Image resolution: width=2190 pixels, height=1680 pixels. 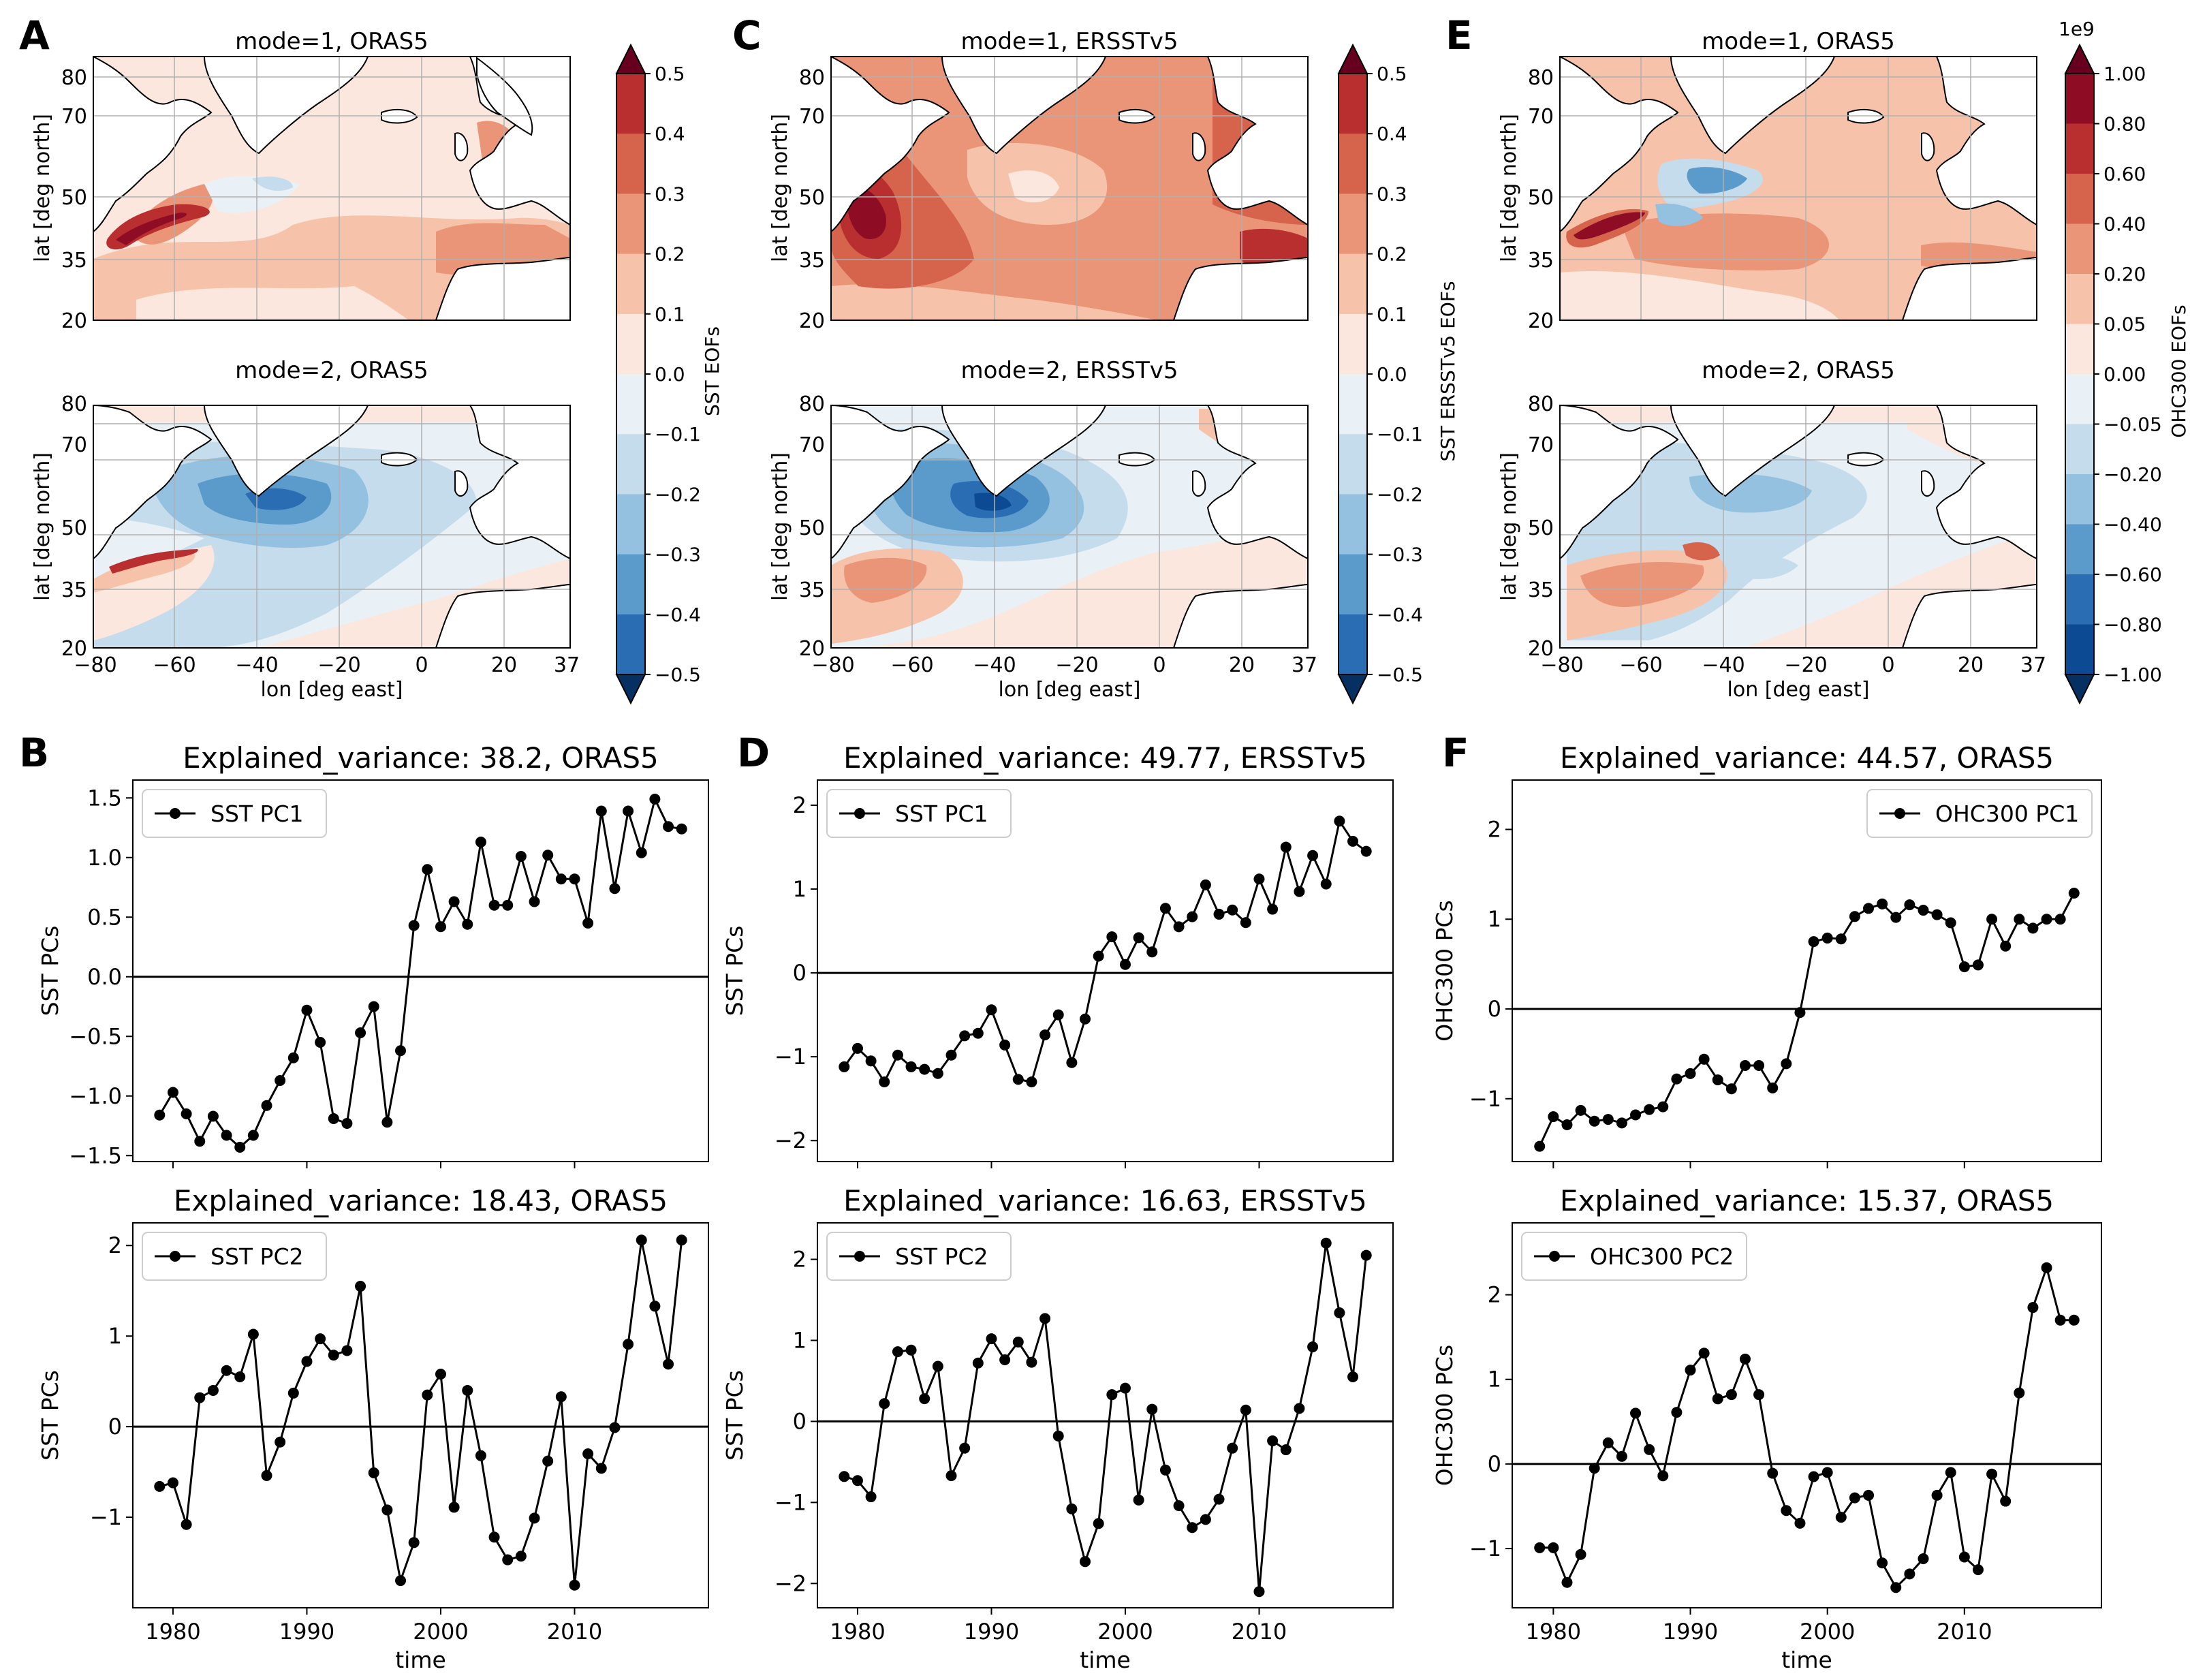 I want to click on legend-label: OHC300 PC2, so click(x=1662, y=1256).